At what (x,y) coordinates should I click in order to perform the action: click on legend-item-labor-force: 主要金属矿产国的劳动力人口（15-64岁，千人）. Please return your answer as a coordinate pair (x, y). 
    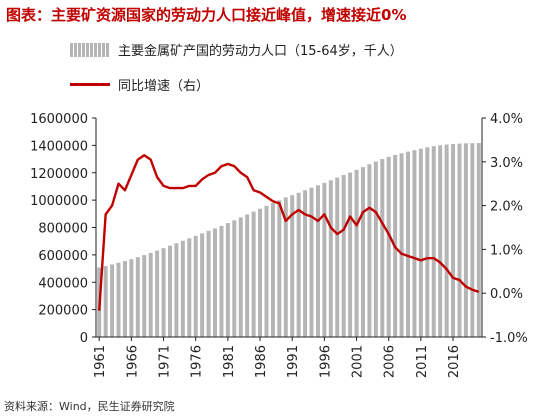
    Looking at the image, I should click on (236, 49).